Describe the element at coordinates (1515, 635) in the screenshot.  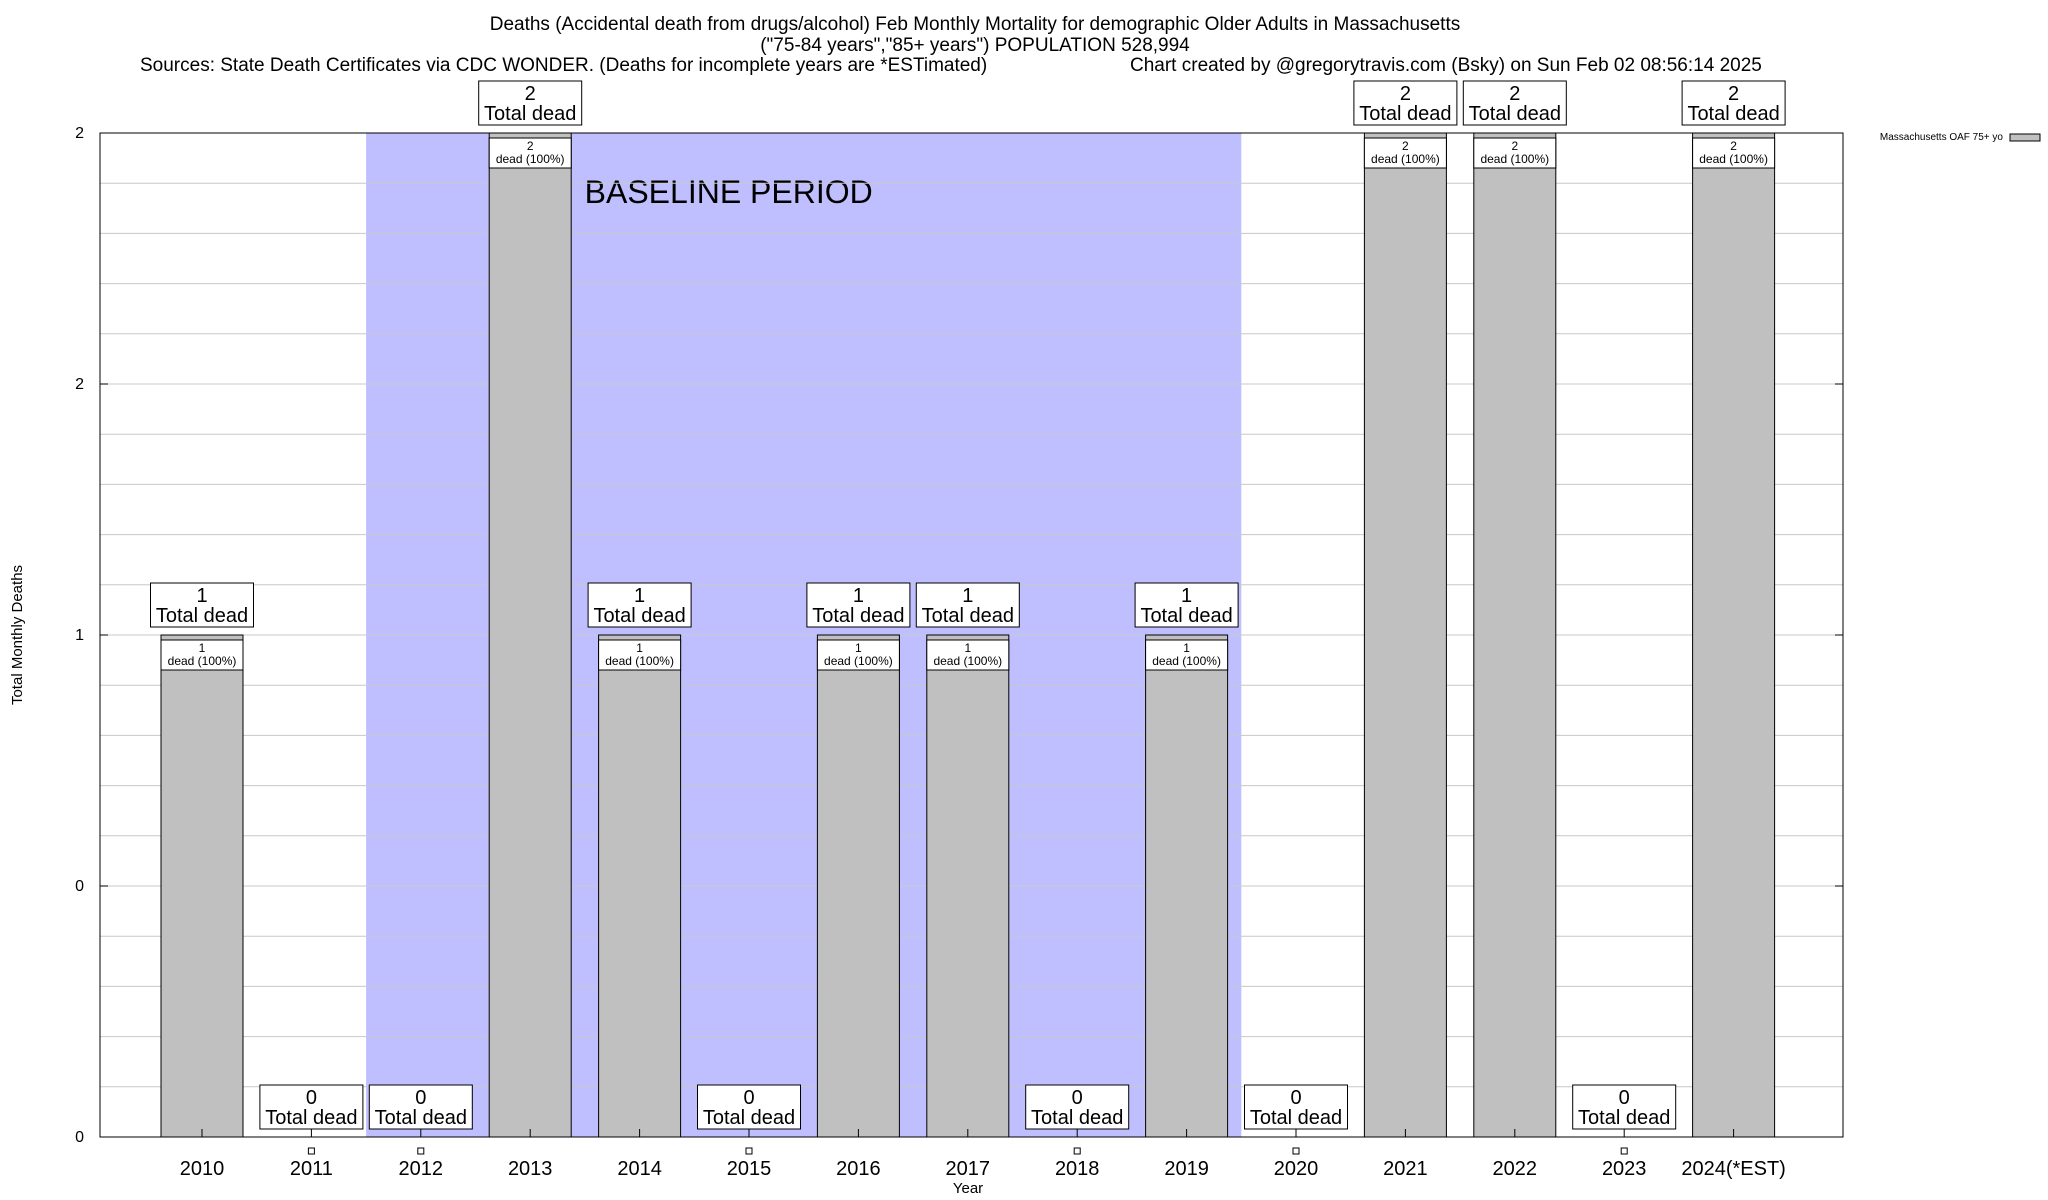
I see `bar-2022` at that location.